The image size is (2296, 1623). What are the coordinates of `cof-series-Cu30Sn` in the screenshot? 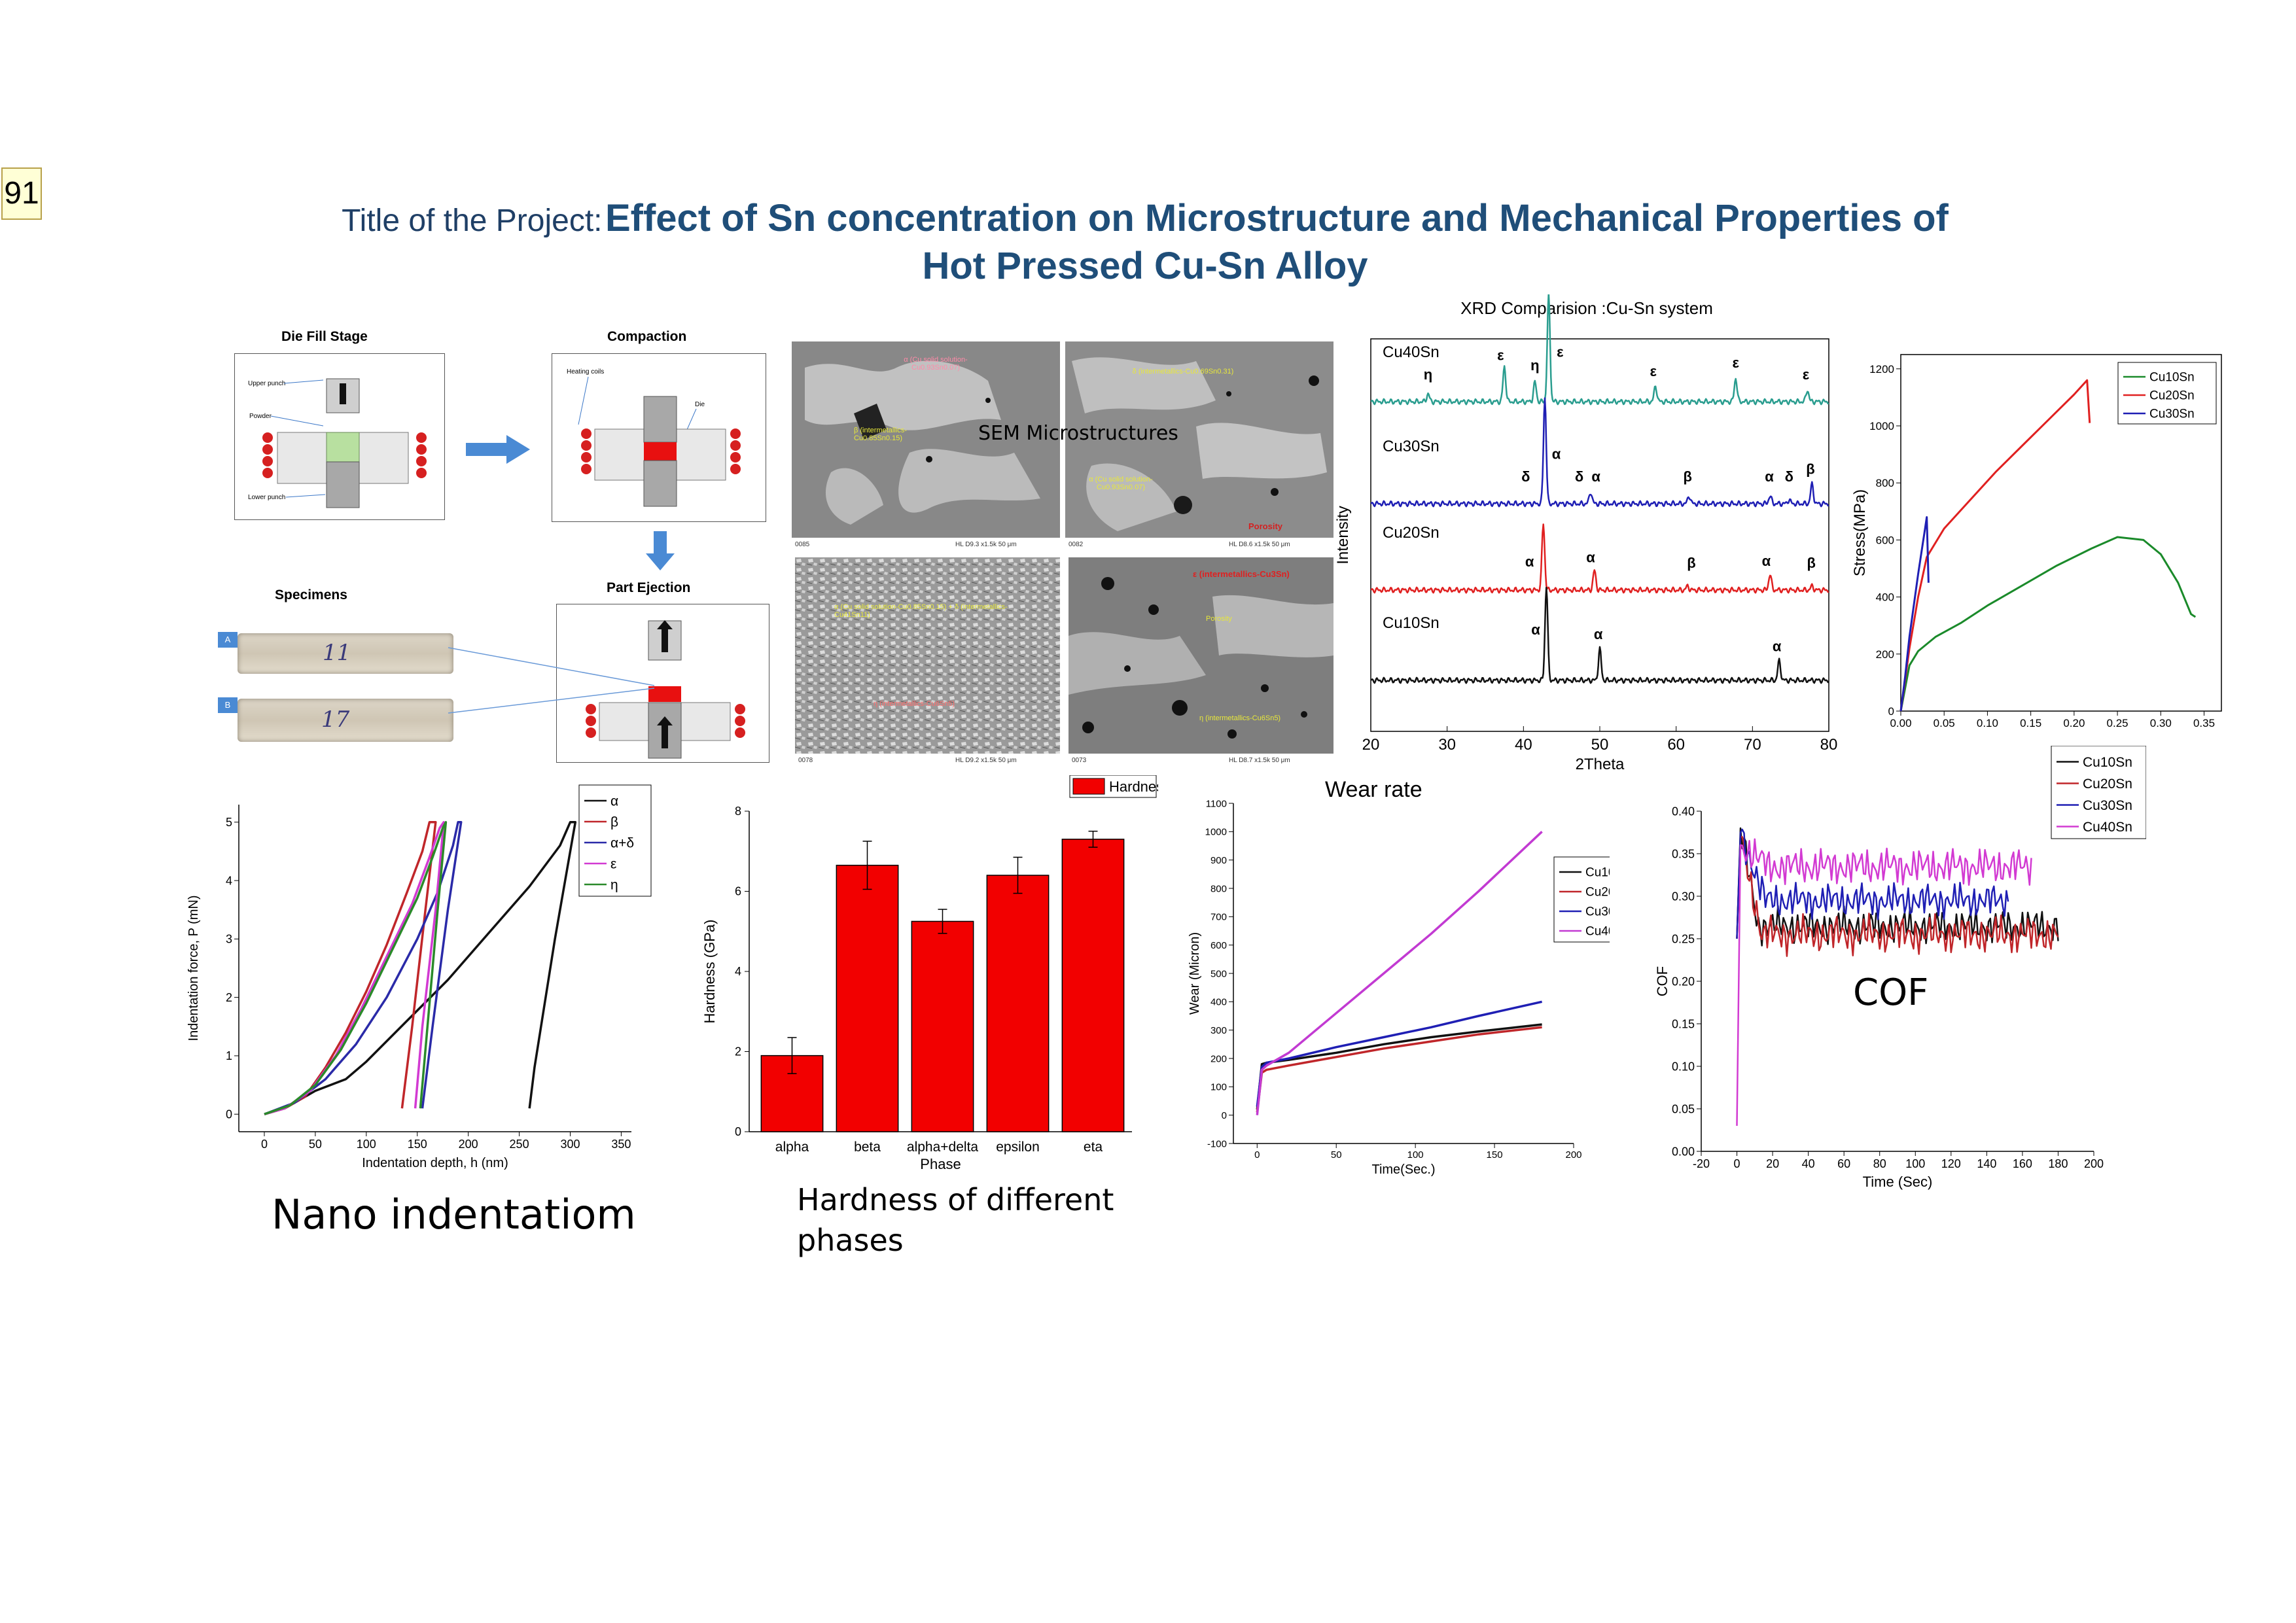 It's located at (1872, 883).